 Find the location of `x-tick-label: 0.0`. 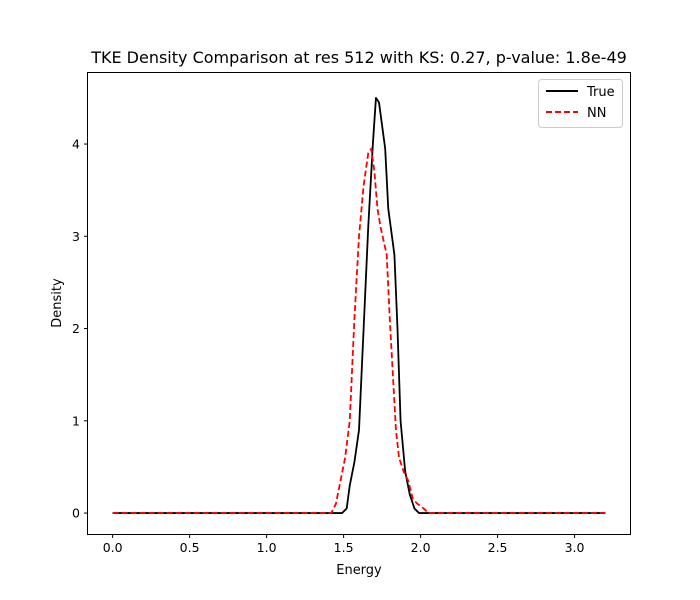

x-tick-label: 0.0 is located at coordinates (113, 547).